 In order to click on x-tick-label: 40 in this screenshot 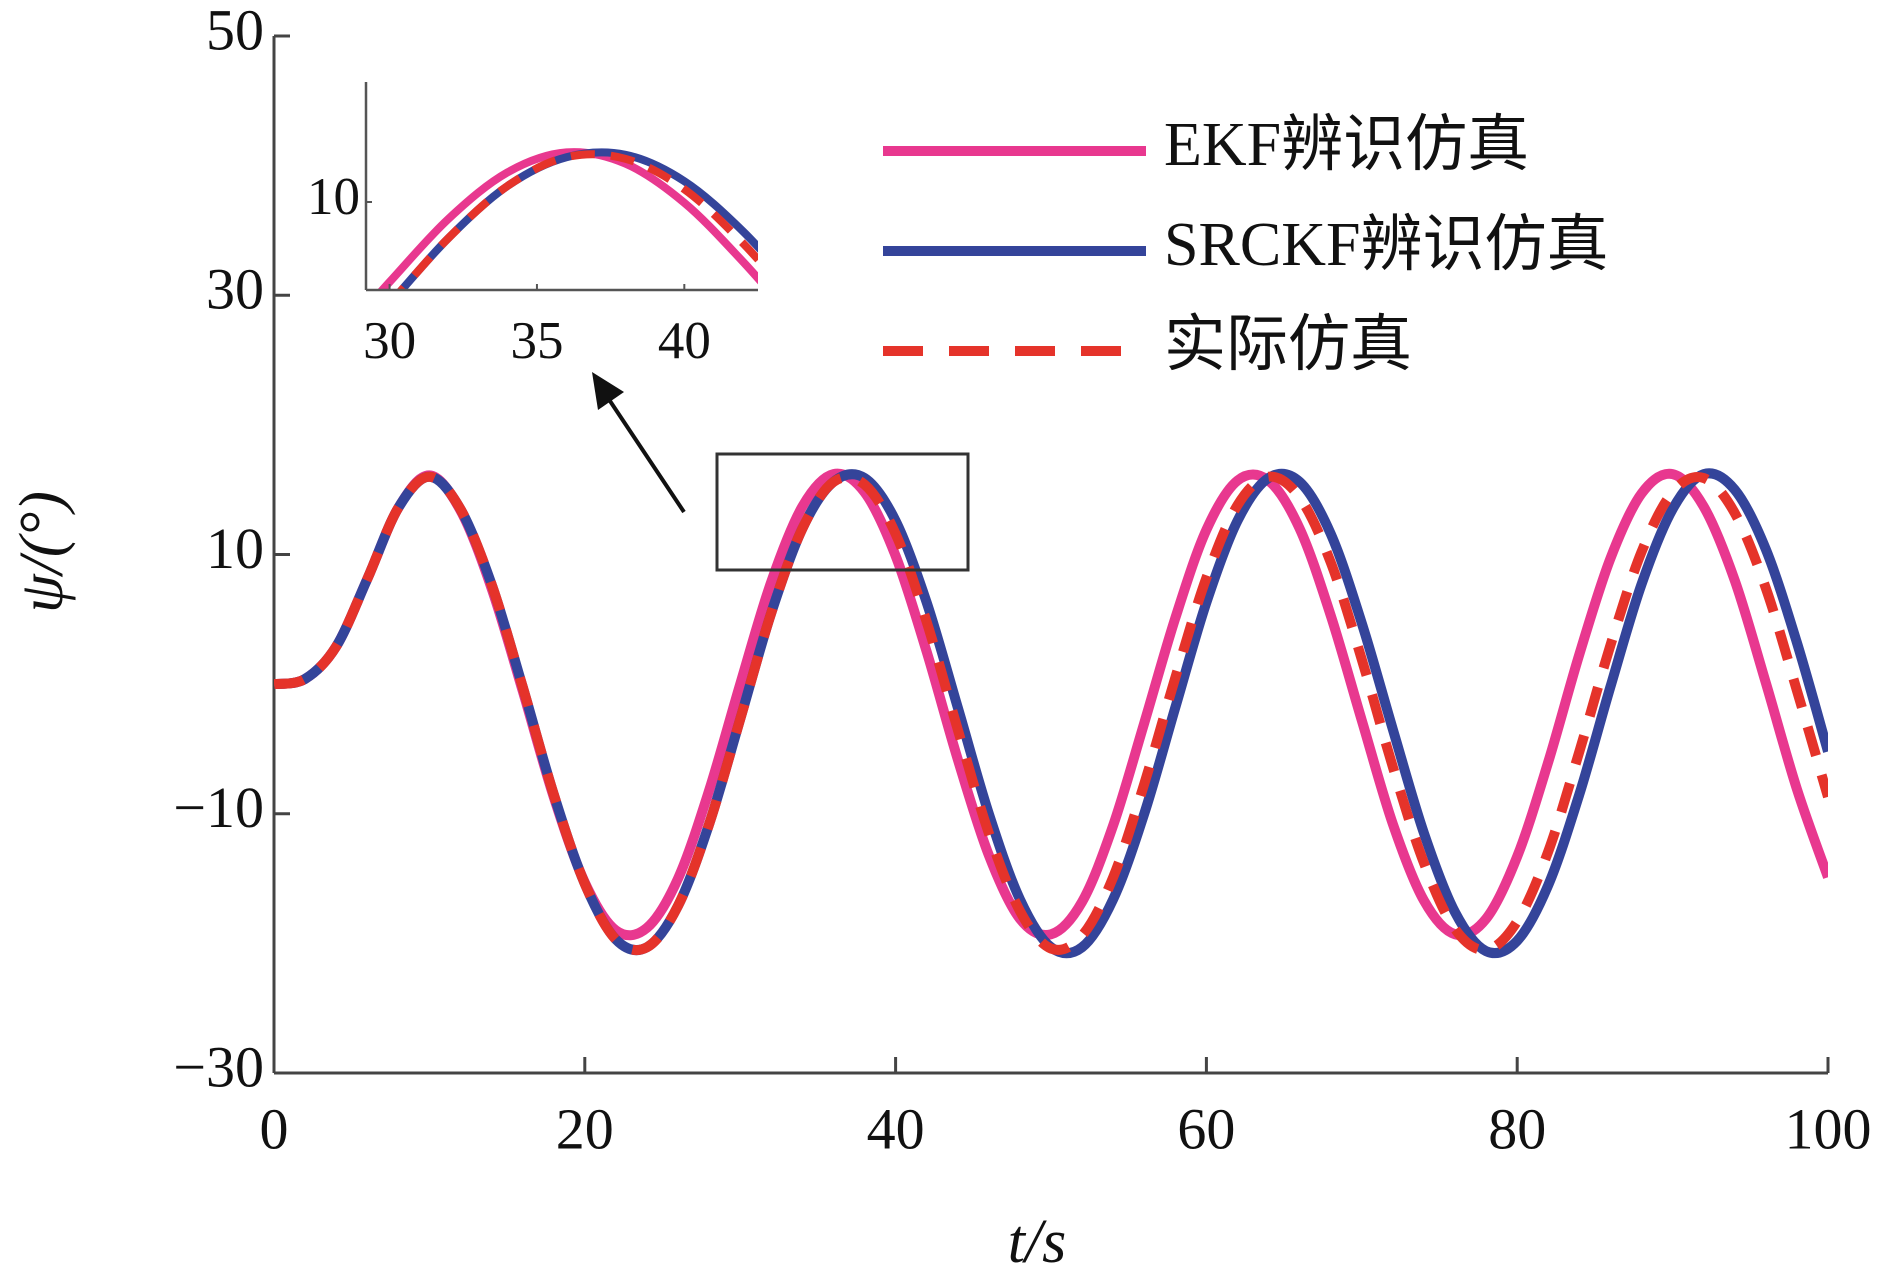, I will do `click(896, 1128)`.